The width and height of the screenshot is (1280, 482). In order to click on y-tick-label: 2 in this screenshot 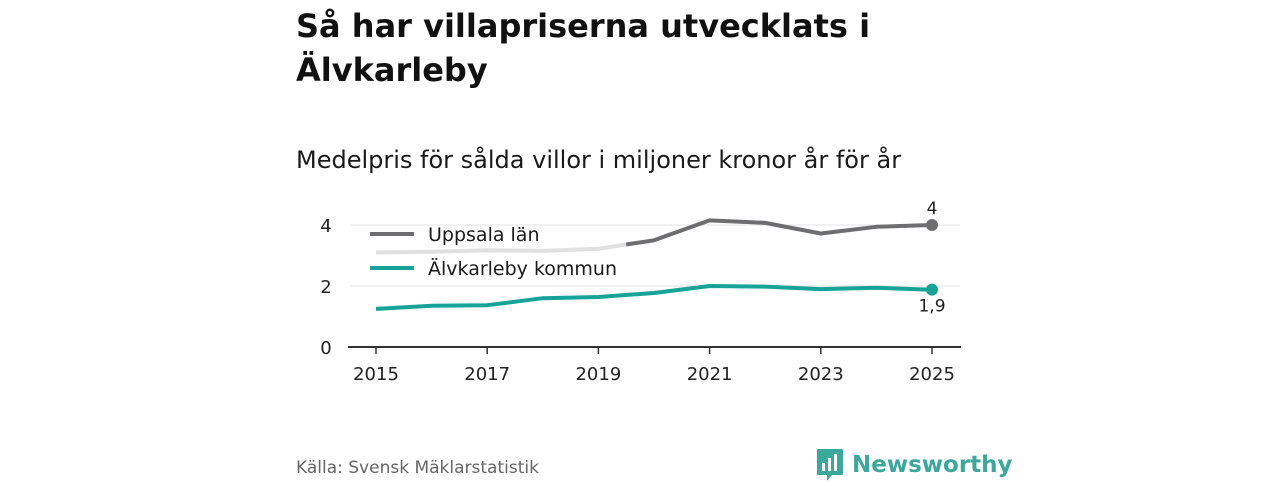, I will do `click(325, 287)`.